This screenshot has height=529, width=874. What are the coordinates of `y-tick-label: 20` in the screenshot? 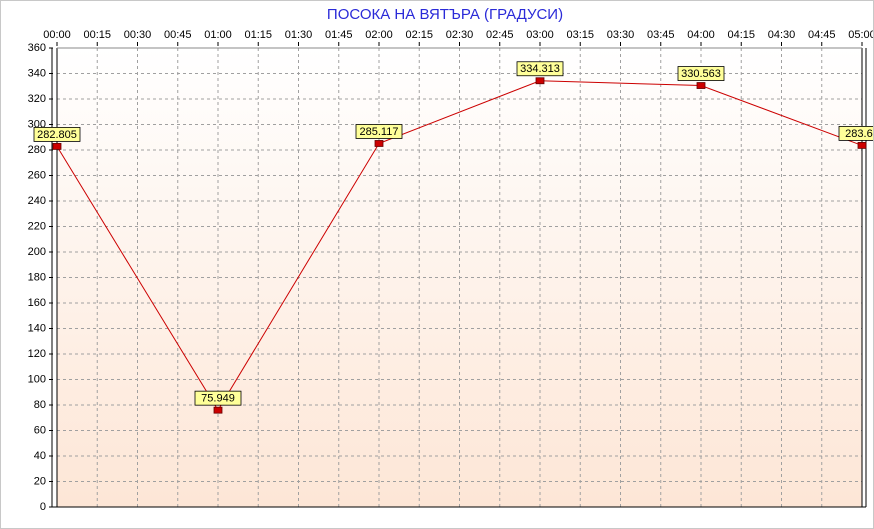 It's located at (40, 481).